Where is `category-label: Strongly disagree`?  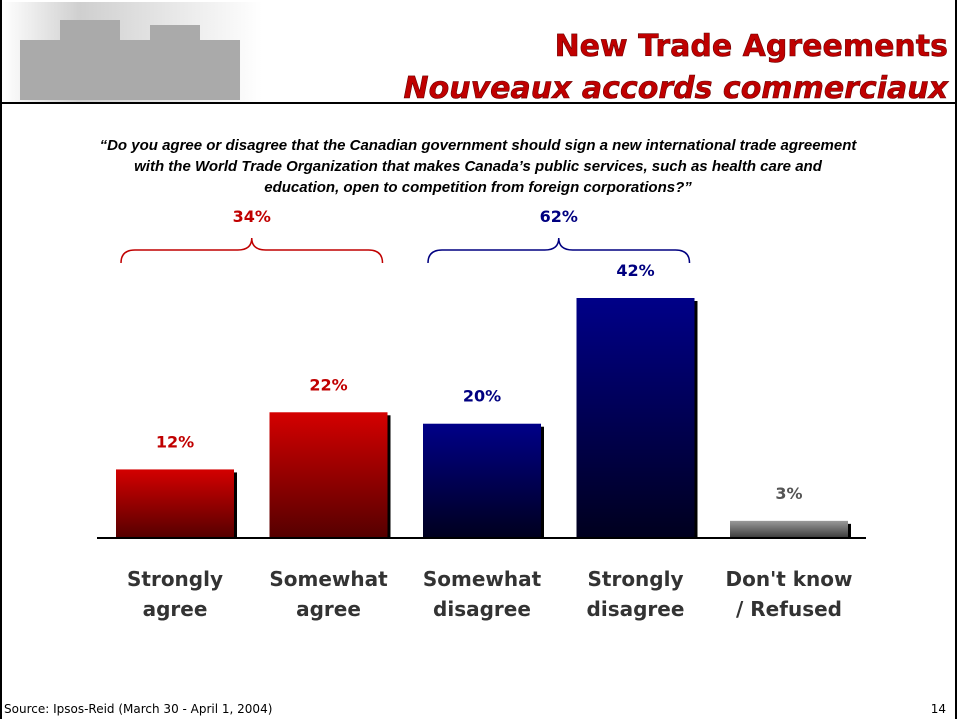
category-label: Strongly disagree is located at coordinates (636, 594).